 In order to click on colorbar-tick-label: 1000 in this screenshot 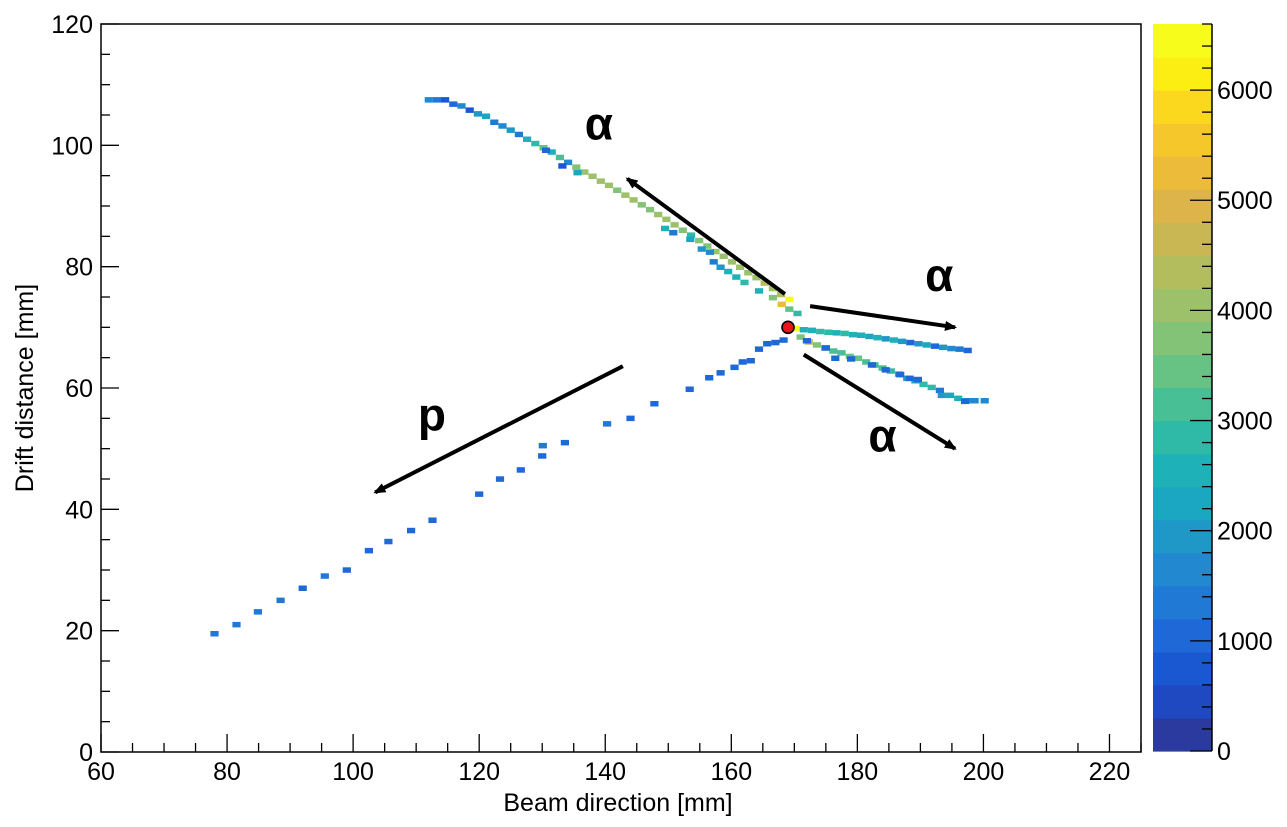, I will do `click(1245, 642)`.